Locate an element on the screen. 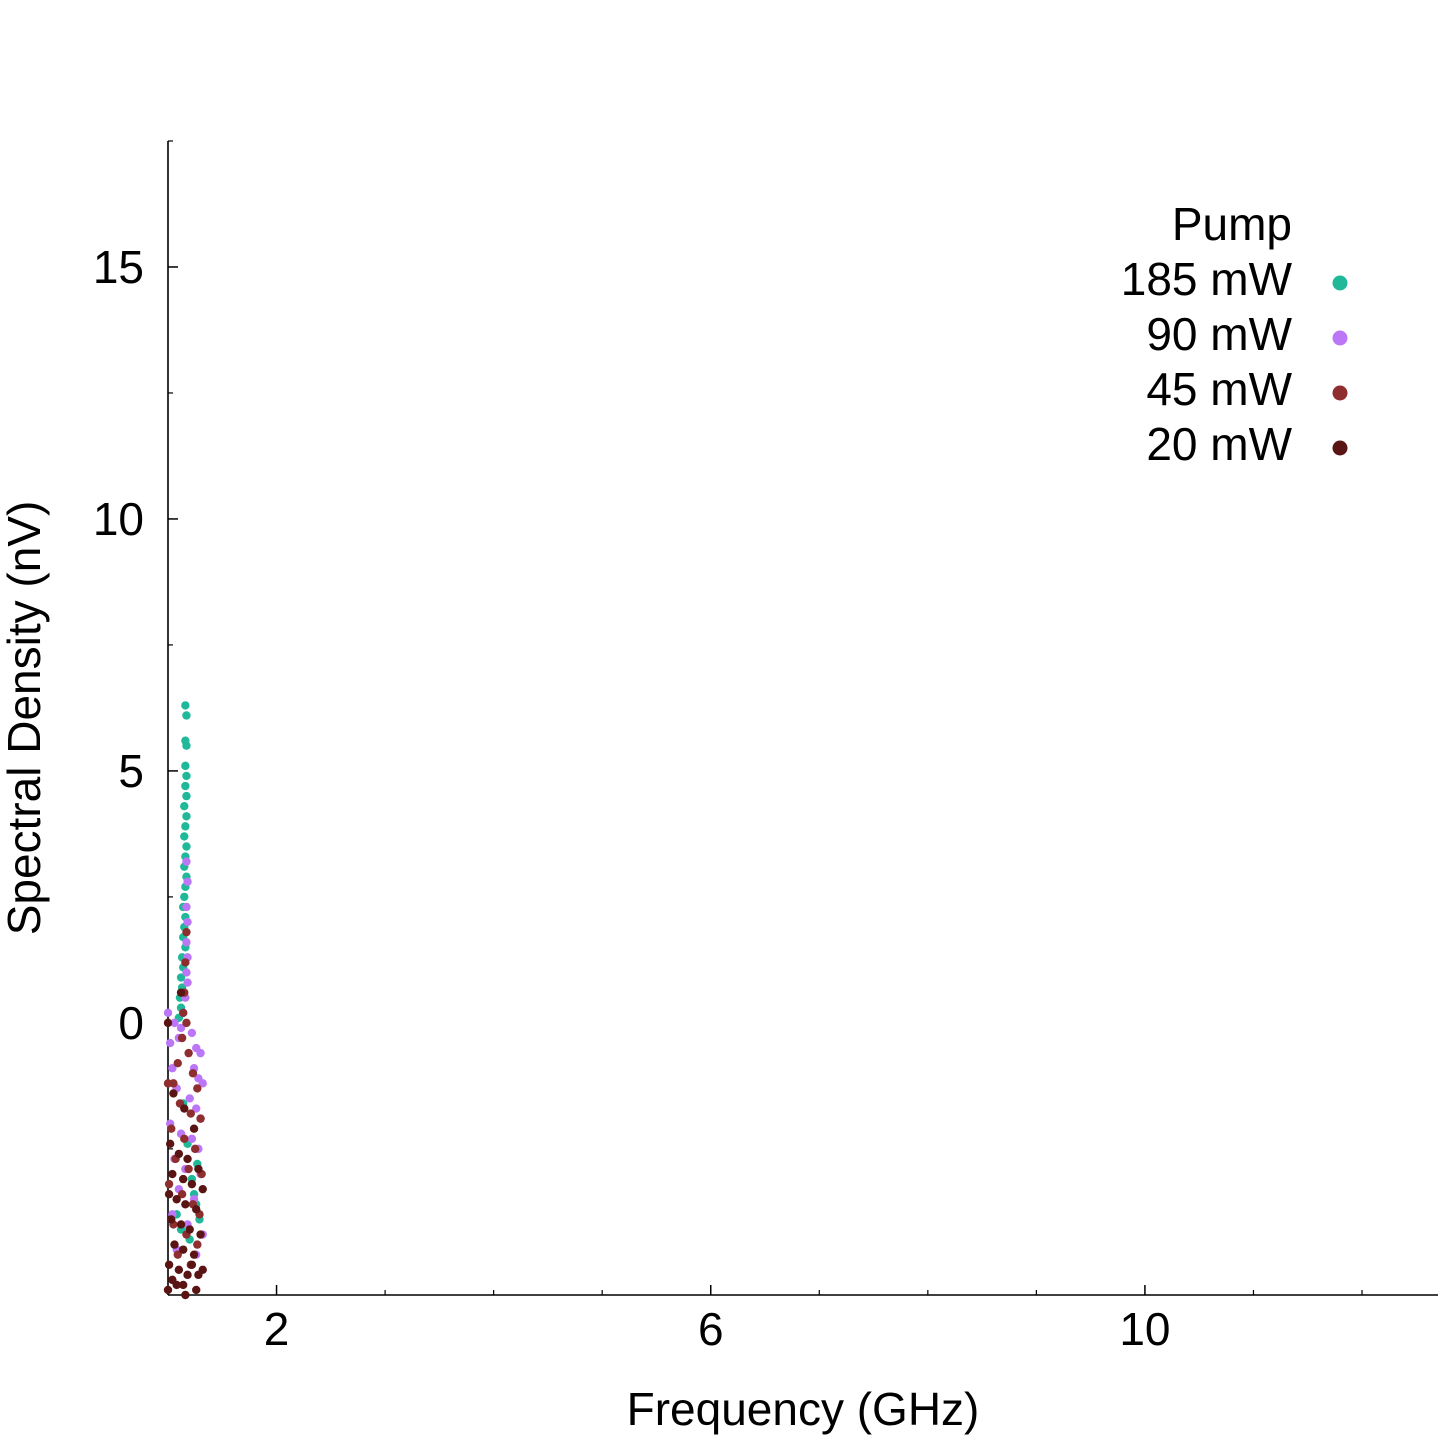 The height and width of the screenshot is (1440, 1440). y-tick-label: 0 is located at coordinates (131, 1023).